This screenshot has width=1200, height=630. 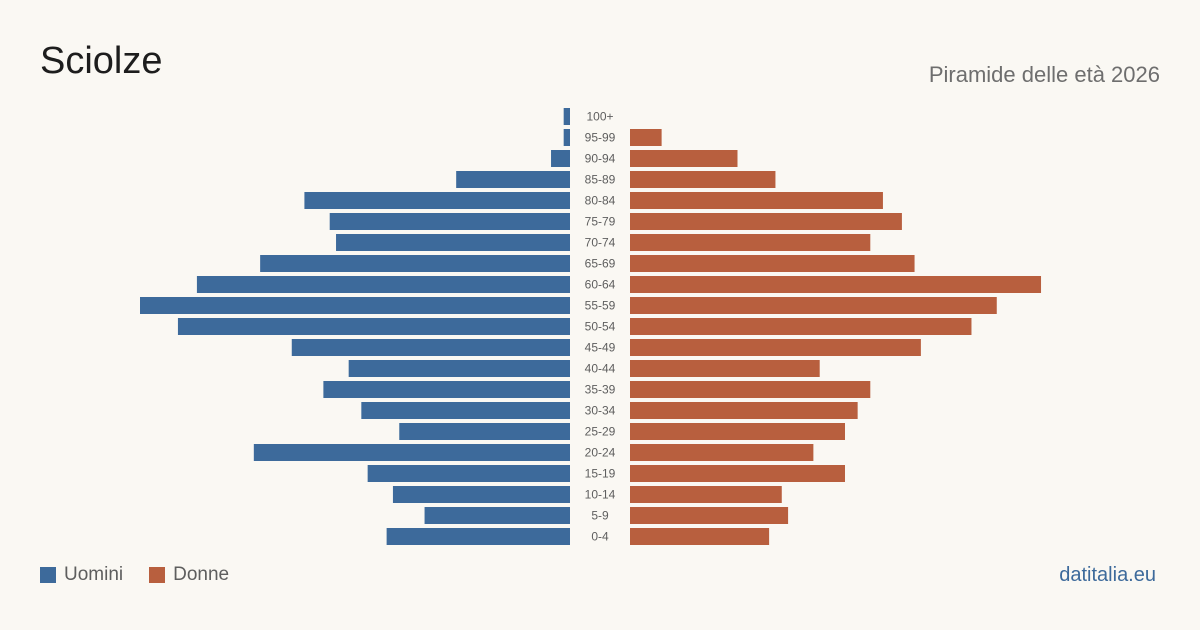 What do you see at coordinates (1107, 575) in the screenshot?
I see `brand-link: datitalia.eu` at bounding box center [1107, 575].